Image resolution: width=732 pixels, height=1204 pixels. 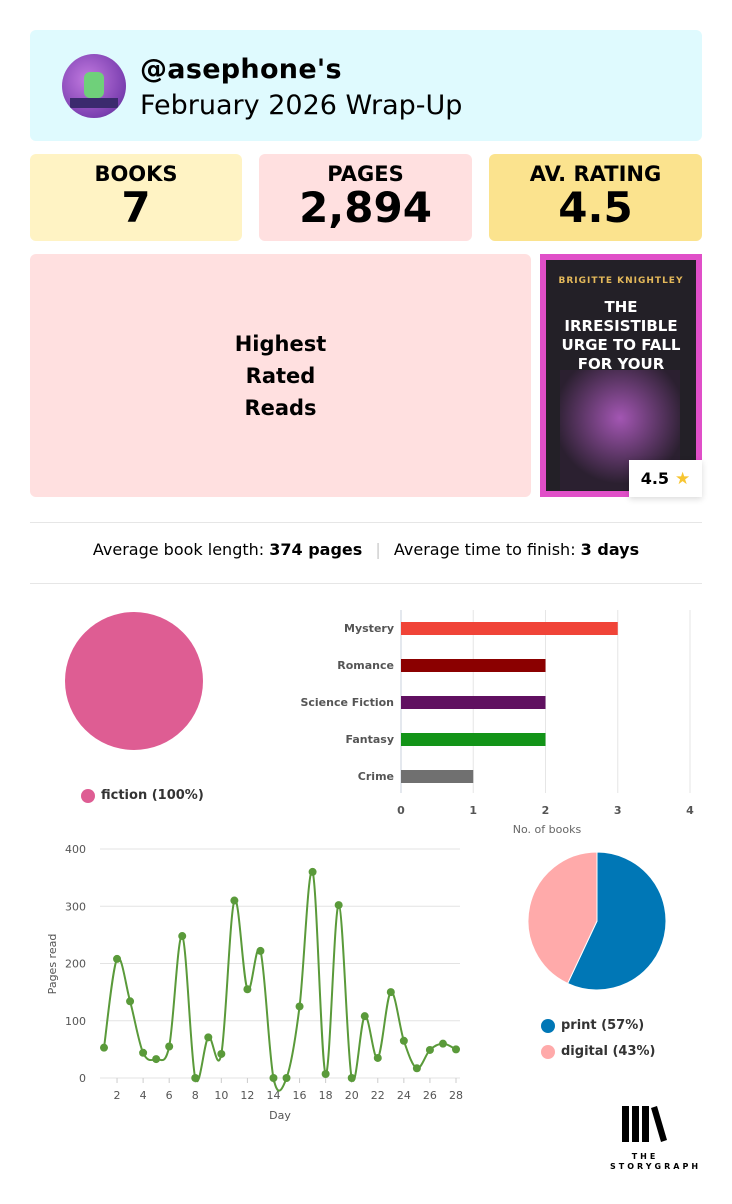 What do you see at coordinates (273, 1095) in the screenshot?
I see `x-tick-label: 14` at bounding box center [273, 1095].